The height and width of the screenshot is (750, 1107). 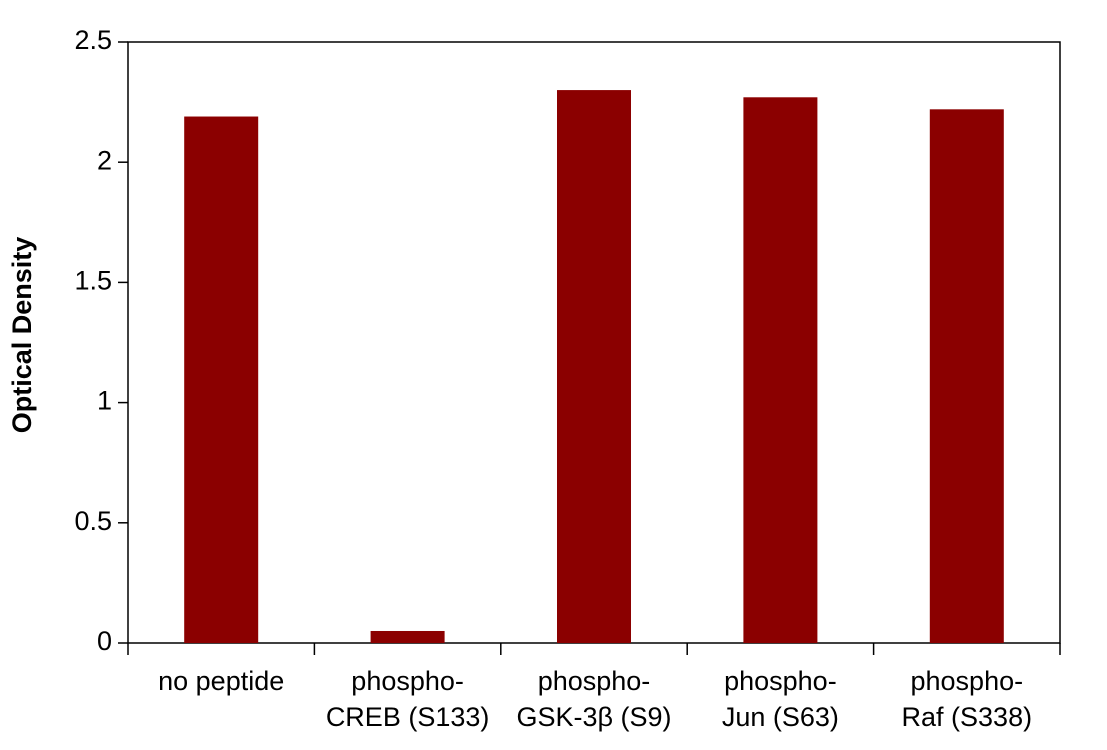 What do you see at coordinates (93, 281) in the screenshot?
I see `y-tick-label: 1.5` at bounding box center [93, 281].